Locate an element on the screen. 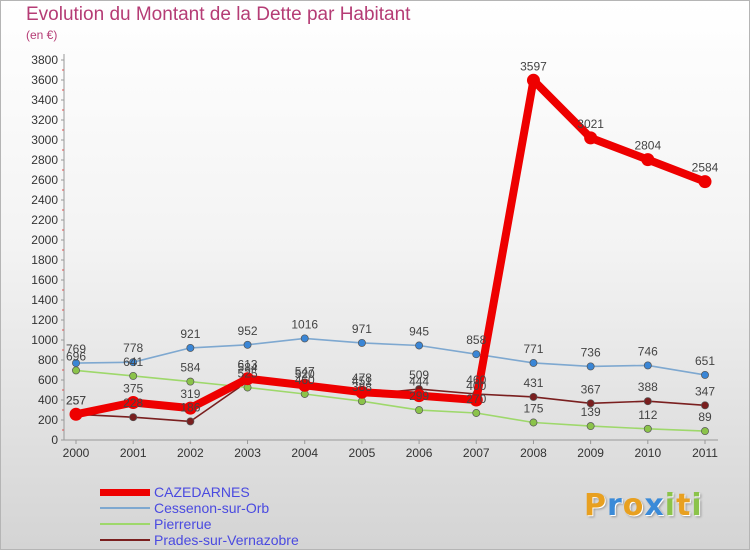 This screenshot has height=550, width=750. data-label-pierrerue: 641 is located at coordinates (133, 362).